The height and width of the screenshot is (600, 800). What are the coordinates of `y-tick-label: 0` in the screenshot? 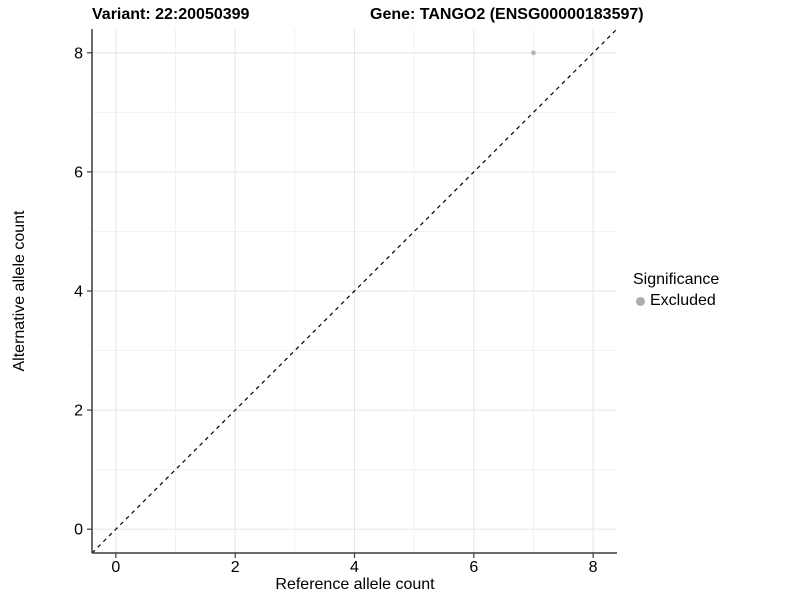 It's located at (78, 530).